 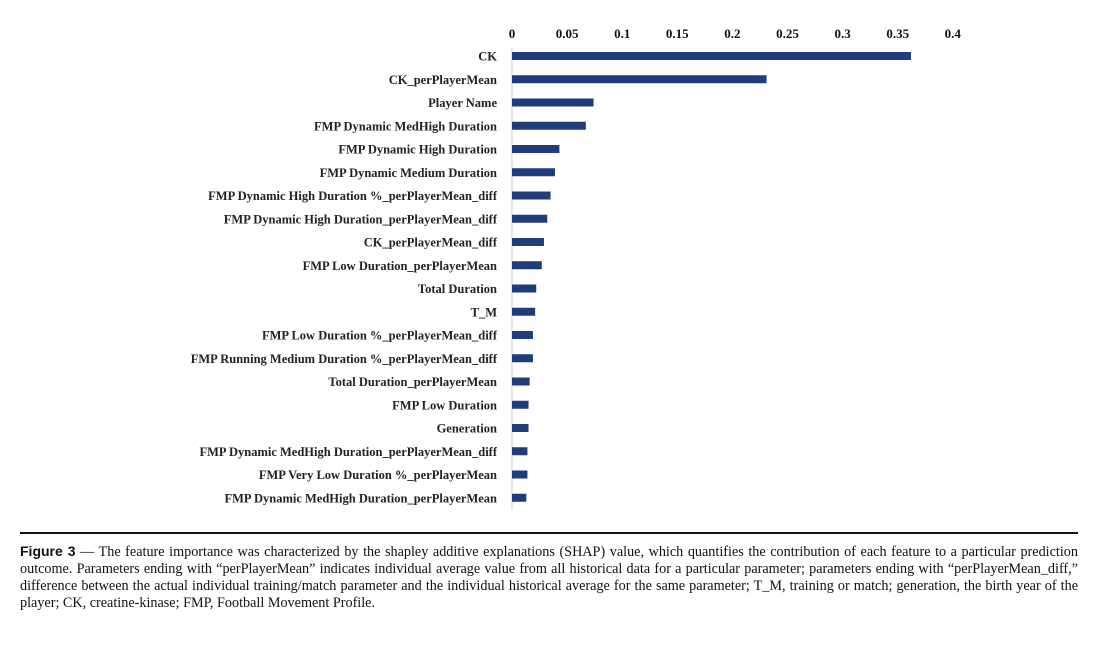 I want to click on x-tick-label: 0, so click(x=512, y=33).